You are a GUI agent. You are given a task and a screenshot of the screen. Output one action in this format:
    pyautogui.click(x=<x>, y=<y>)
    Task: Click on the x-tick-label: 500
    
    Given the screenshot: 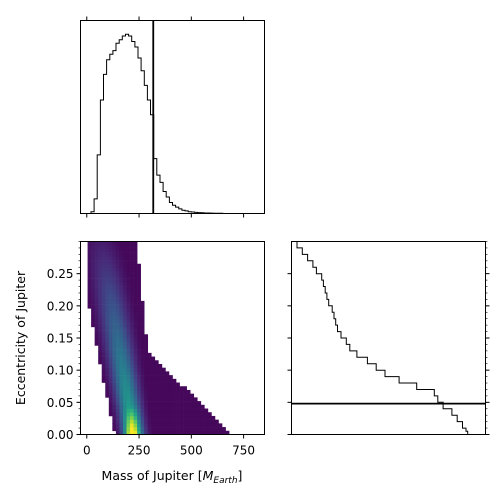 What is the action you would take?
    pyautogui.click(x=191, y=451)
    